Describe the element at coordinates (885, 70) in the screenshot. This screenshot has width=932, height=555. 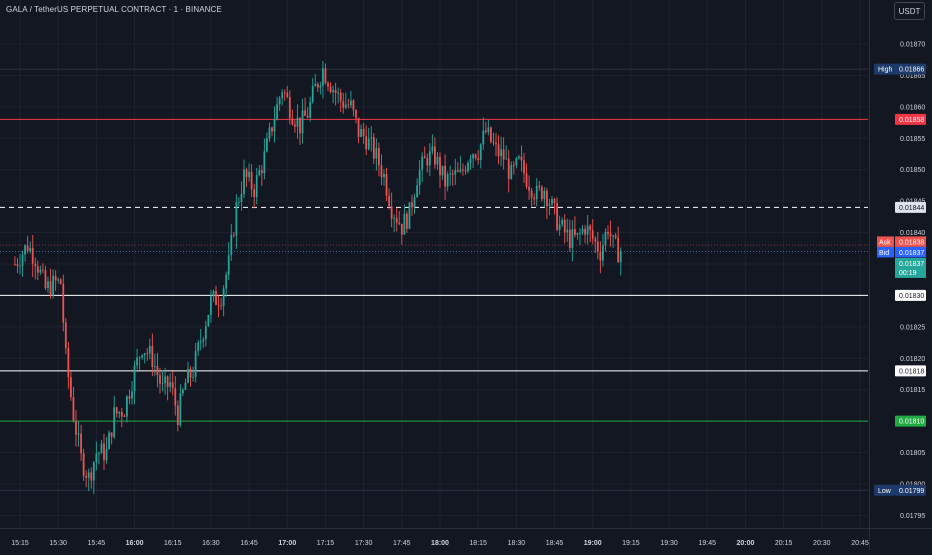
I see `high-tag-label: High` at that location.